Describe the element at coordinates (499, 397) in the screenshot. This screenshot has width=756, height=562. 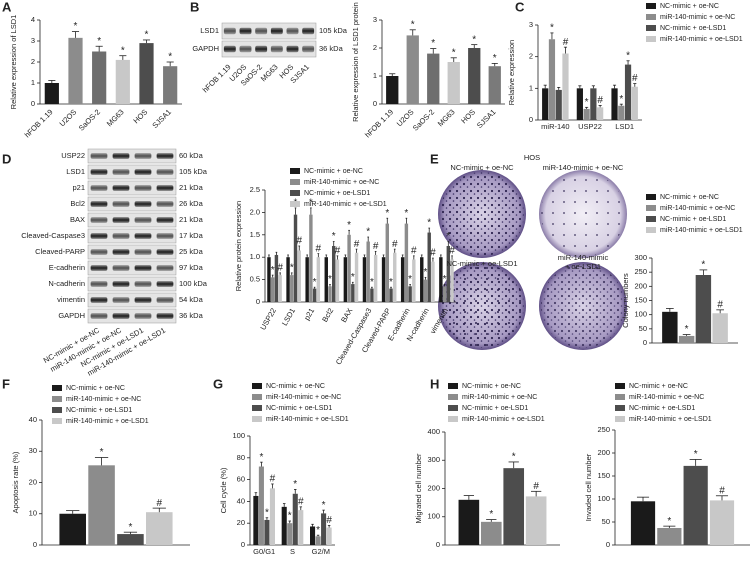
I see `legend-label: miR-140-mimic + oe-NC` at that location.